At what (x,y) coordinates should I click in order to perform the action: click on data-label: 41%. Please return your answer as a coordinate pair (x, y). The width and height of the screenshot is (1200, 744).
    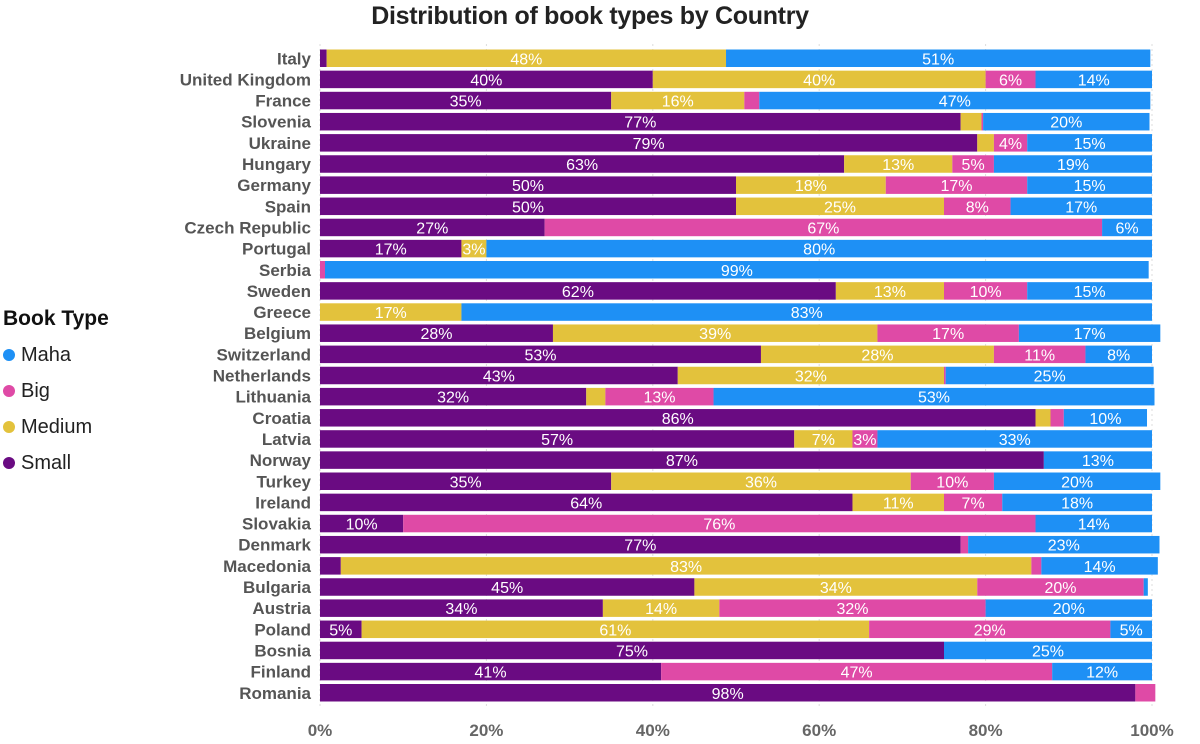
    Looking at the image, I should click on (491, 673).